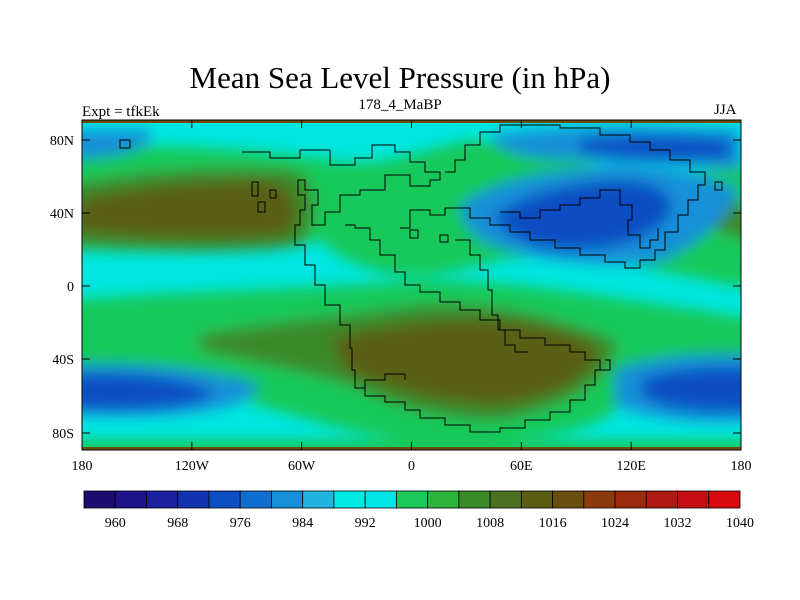  What do you see at coordinates (115, 523) in the screenshot?
I see `colorbar-label: 960` at bounding box center [115, 523].